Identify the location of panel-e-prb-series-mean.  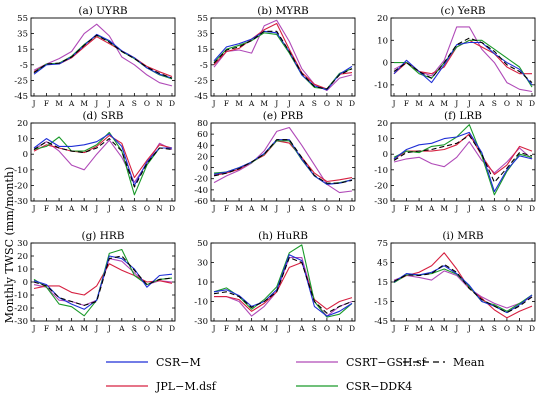
(283, 161).